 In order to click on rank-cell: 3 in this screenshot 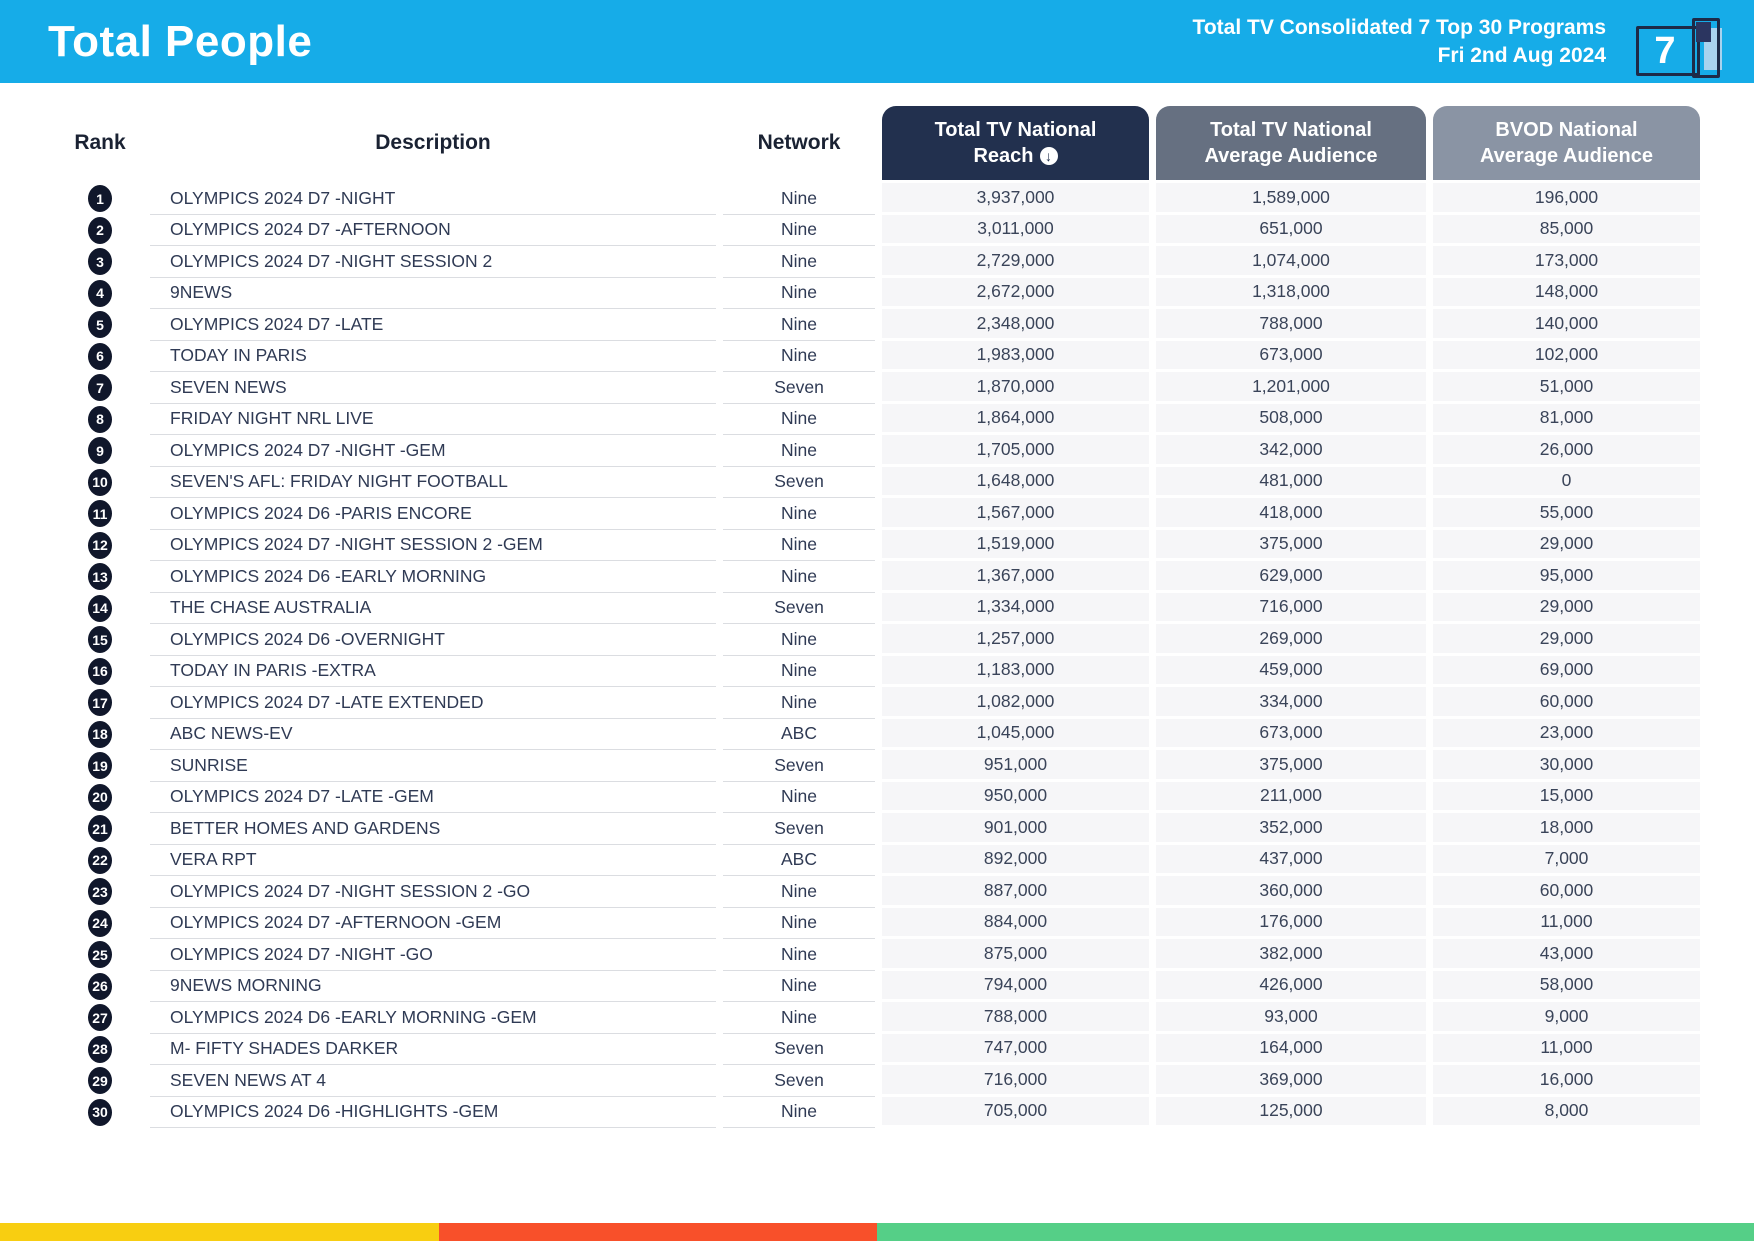, I will do `click(100, 262)`.